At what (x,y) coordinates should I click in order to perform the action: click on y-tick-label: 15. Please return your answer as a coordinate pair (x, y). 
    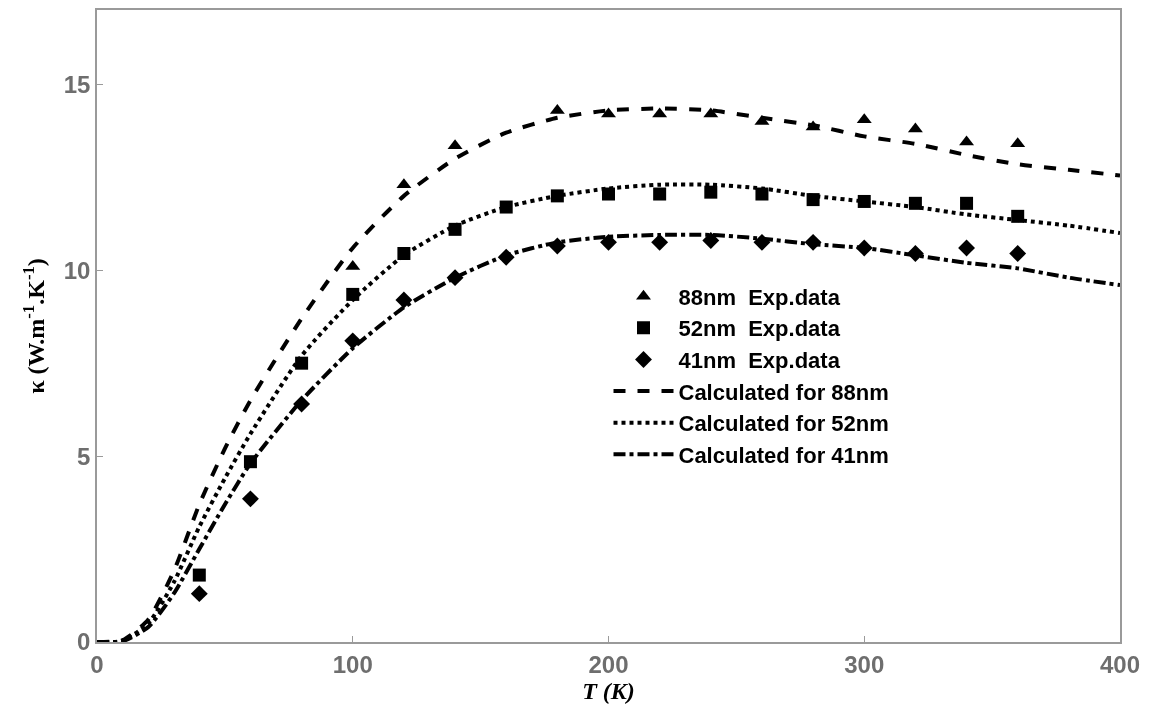
    Looking at the image, I should click on (77, 84).